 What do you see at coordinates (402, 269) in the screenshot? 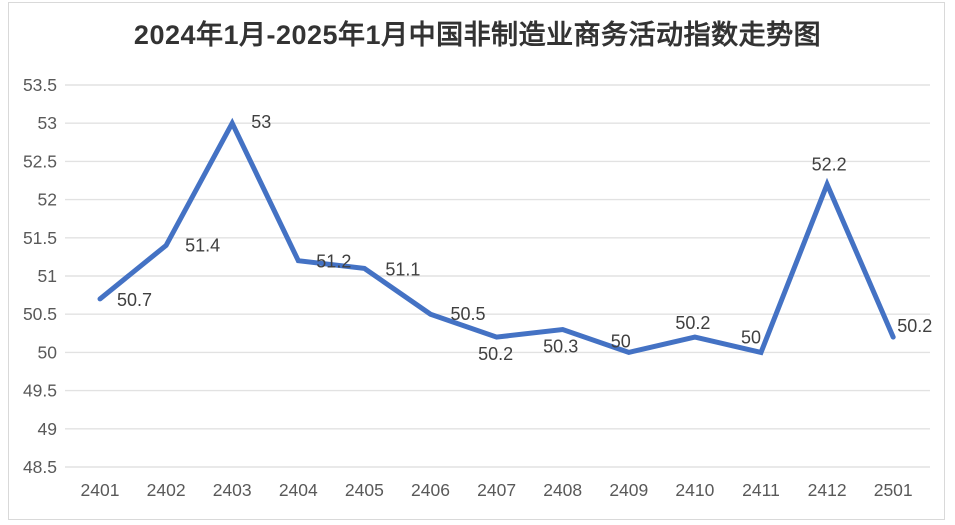
I see `data-point-label: 51.1` at bounding box center [402, 269].